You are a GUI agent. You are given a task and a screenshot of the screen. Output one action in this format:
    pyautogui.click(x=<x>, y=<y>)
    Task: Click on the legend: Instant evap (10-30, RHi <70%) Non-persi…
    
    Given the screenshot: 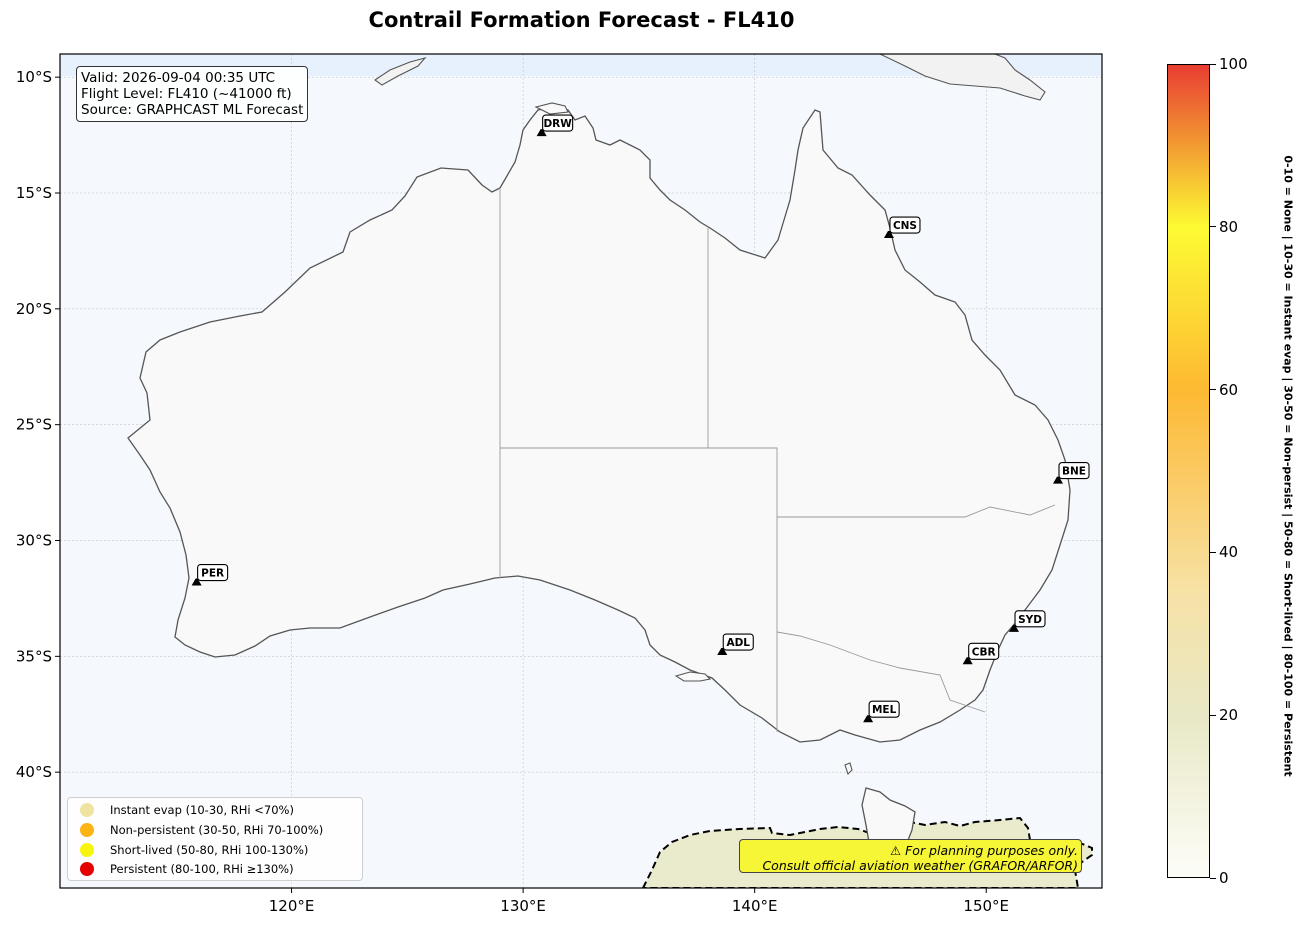 What is the action you would take?
    pyautogui.click(x=215, y=839)
    